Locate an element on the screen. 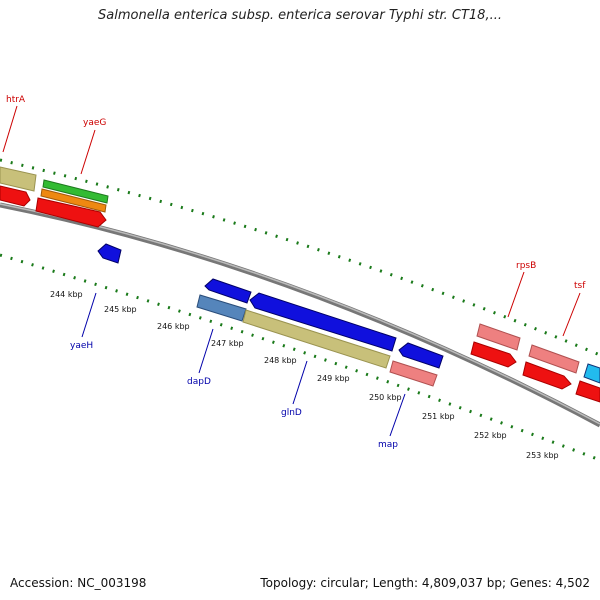  gene-label-dapD: dapD is located at coordinates (199, 382).